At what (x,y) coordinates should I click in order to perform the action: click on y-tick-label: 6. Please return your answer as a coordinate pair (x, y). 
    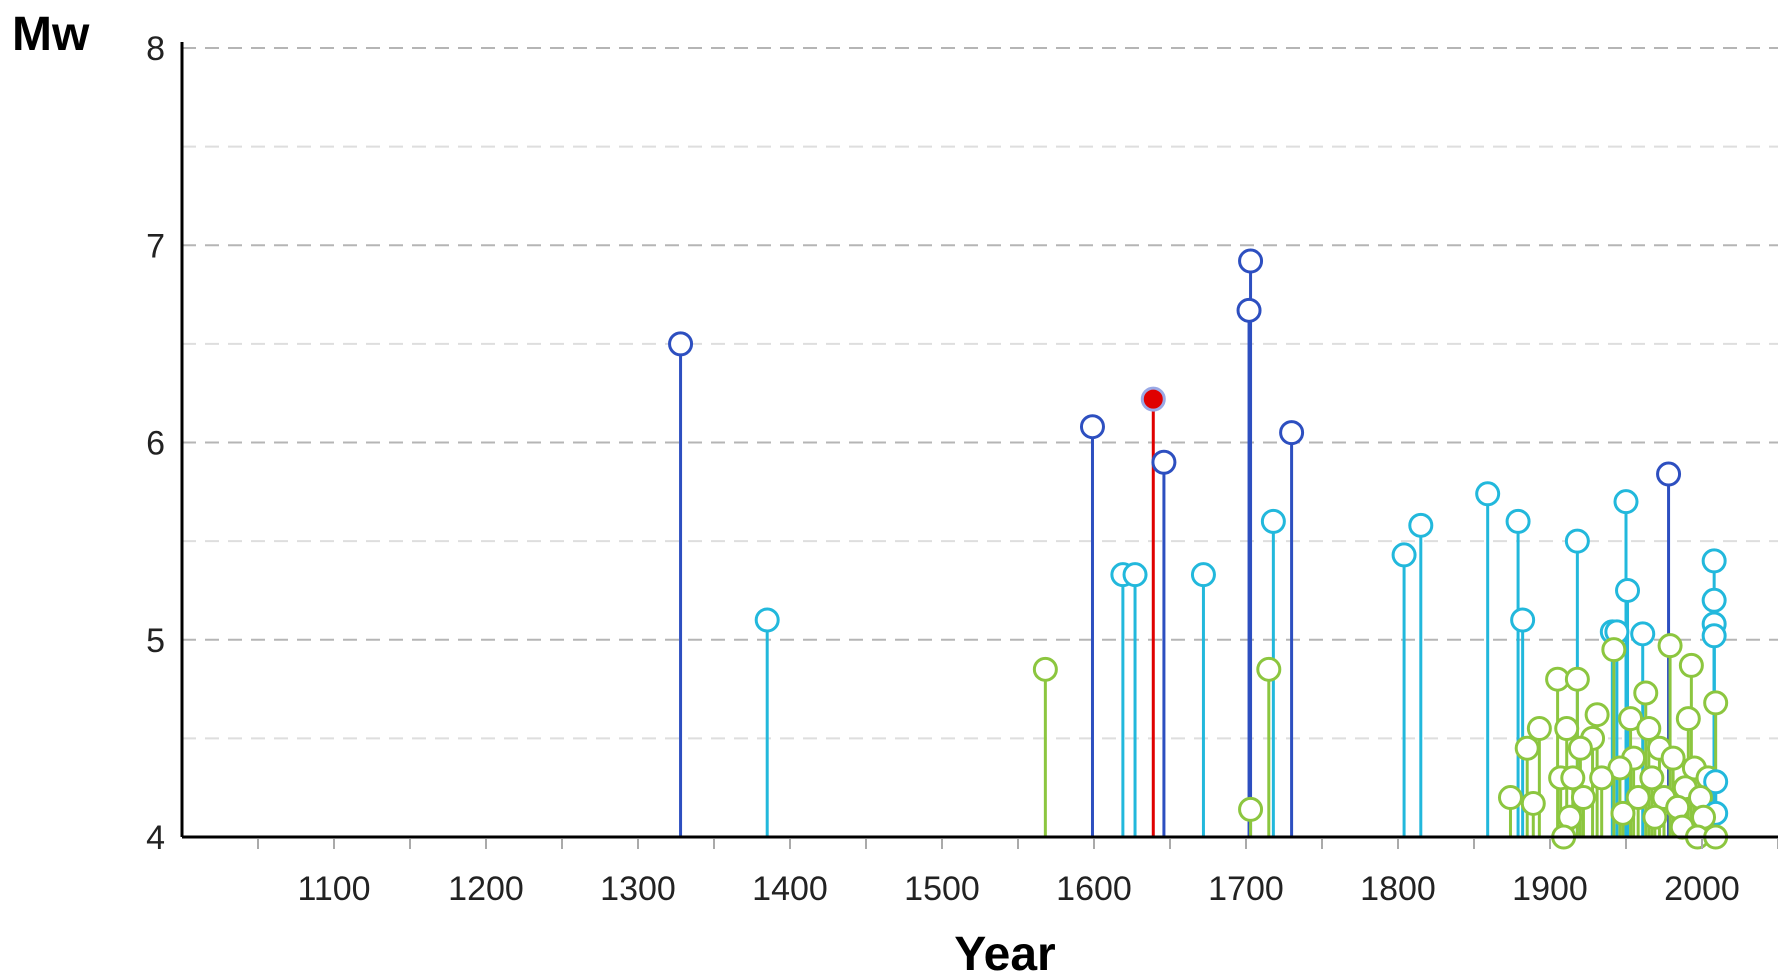
    Looking at the image, I should click on (155, 444).